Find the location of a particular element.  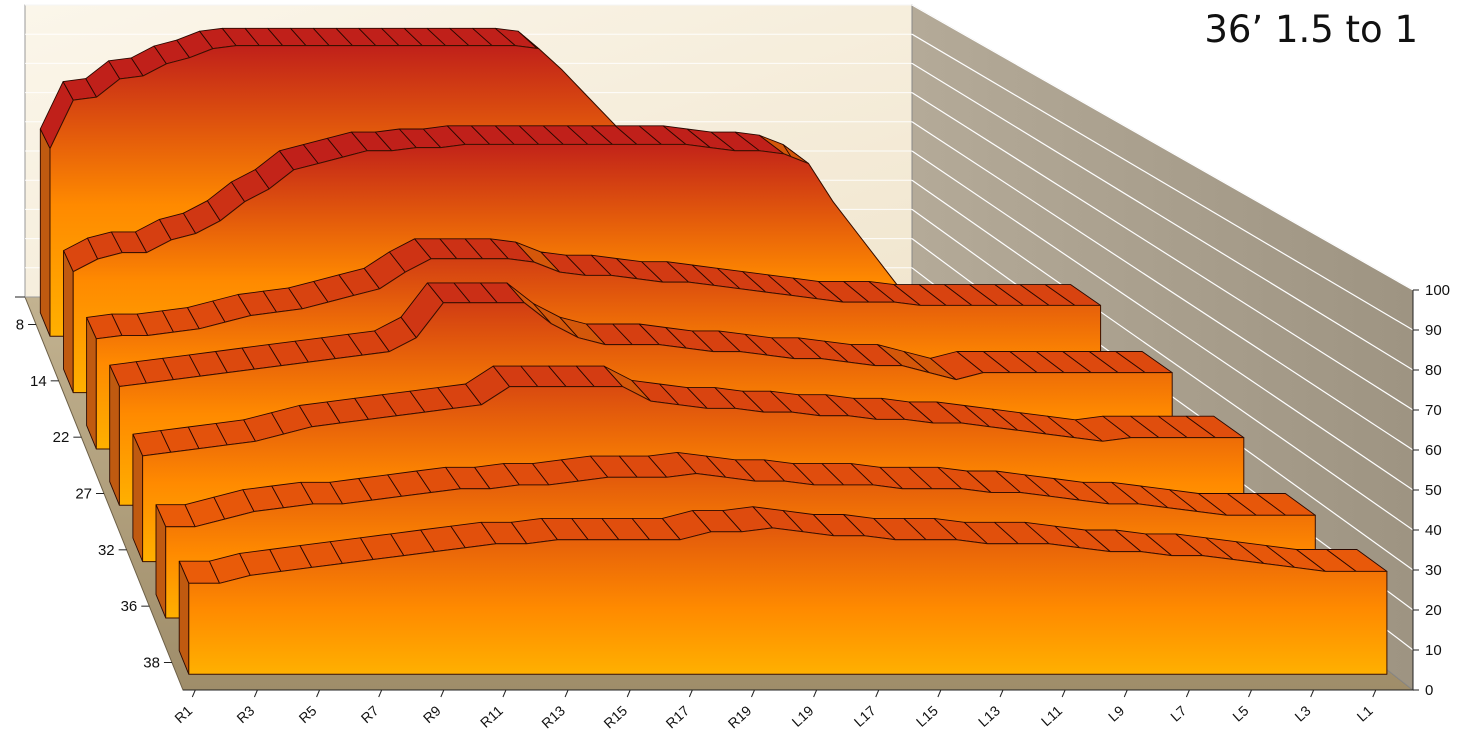

x-tick-label: L15 is located at coordinates (927, 716).